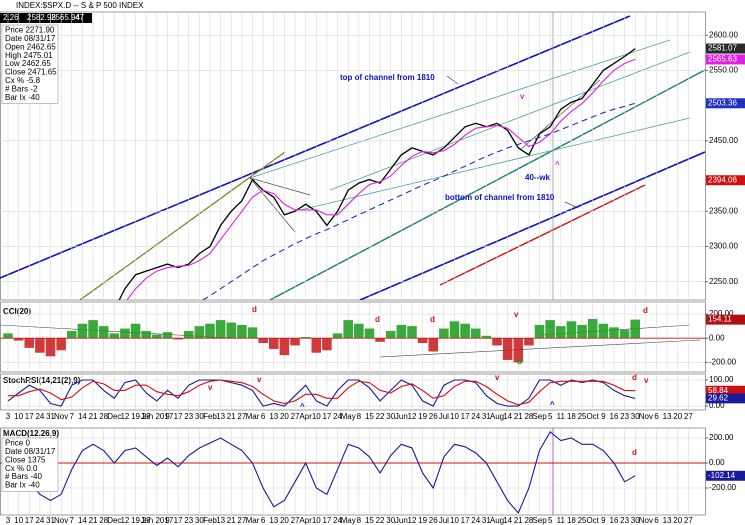  What do you see at coordinates (539, 520) in the screenshot?
I see `x-tick-label: Sep` at bounding box center [539, 520].